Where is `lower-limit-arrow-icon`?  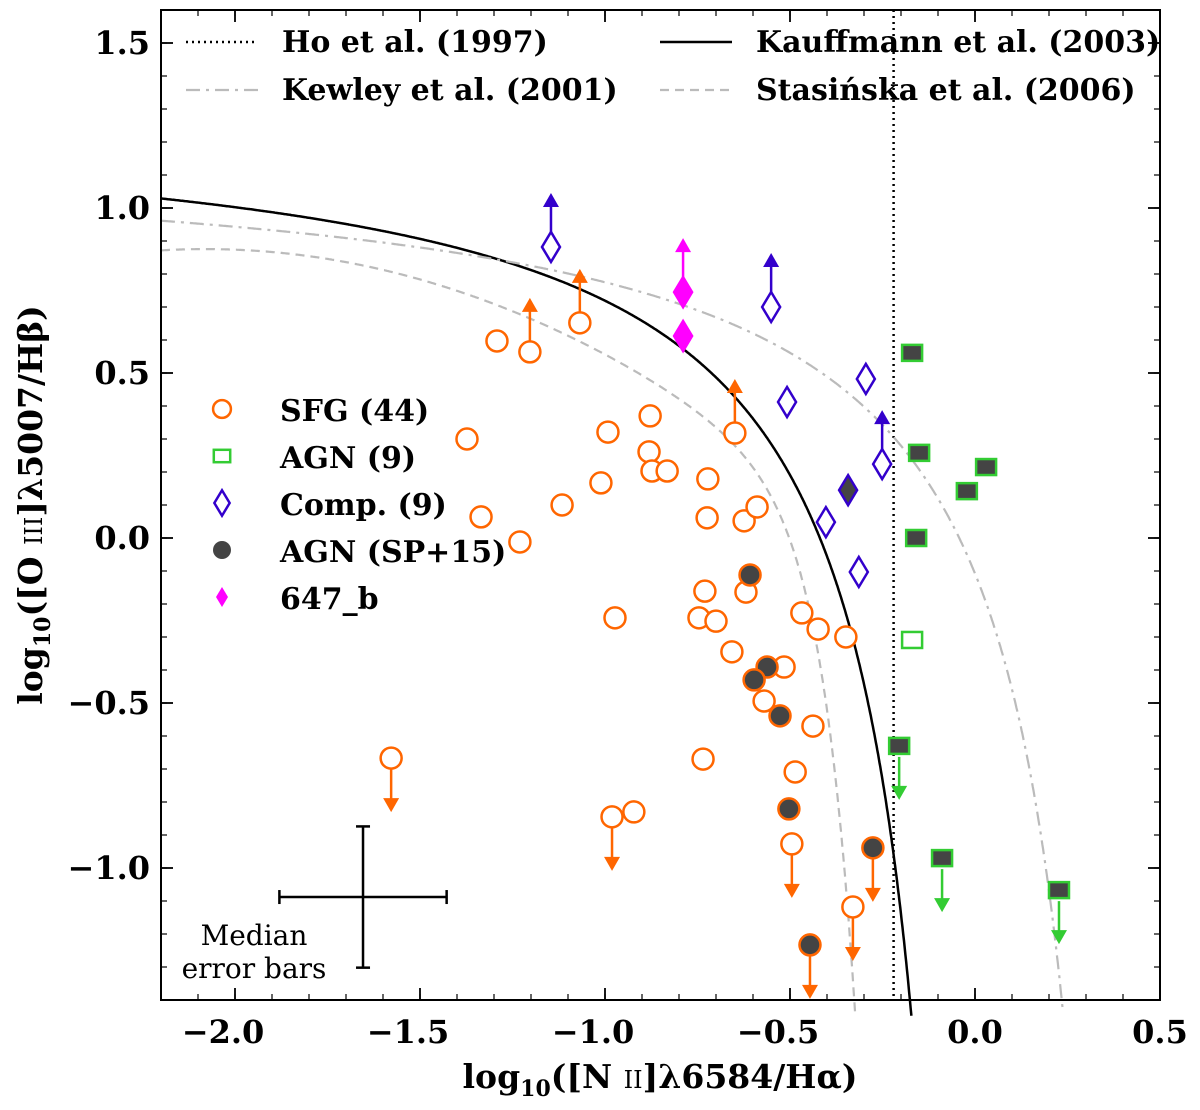 lower-limit-arrow-icon is located at coordinates (882, 417).